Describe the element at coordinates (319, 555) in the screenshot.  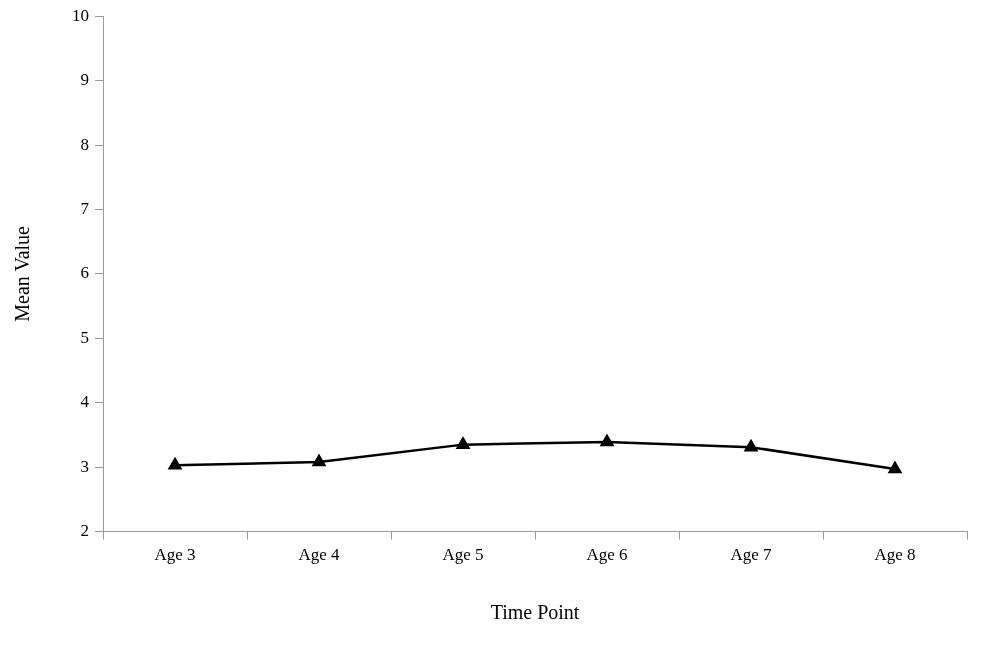
I see `x-tick-label: Age 4` at that location.